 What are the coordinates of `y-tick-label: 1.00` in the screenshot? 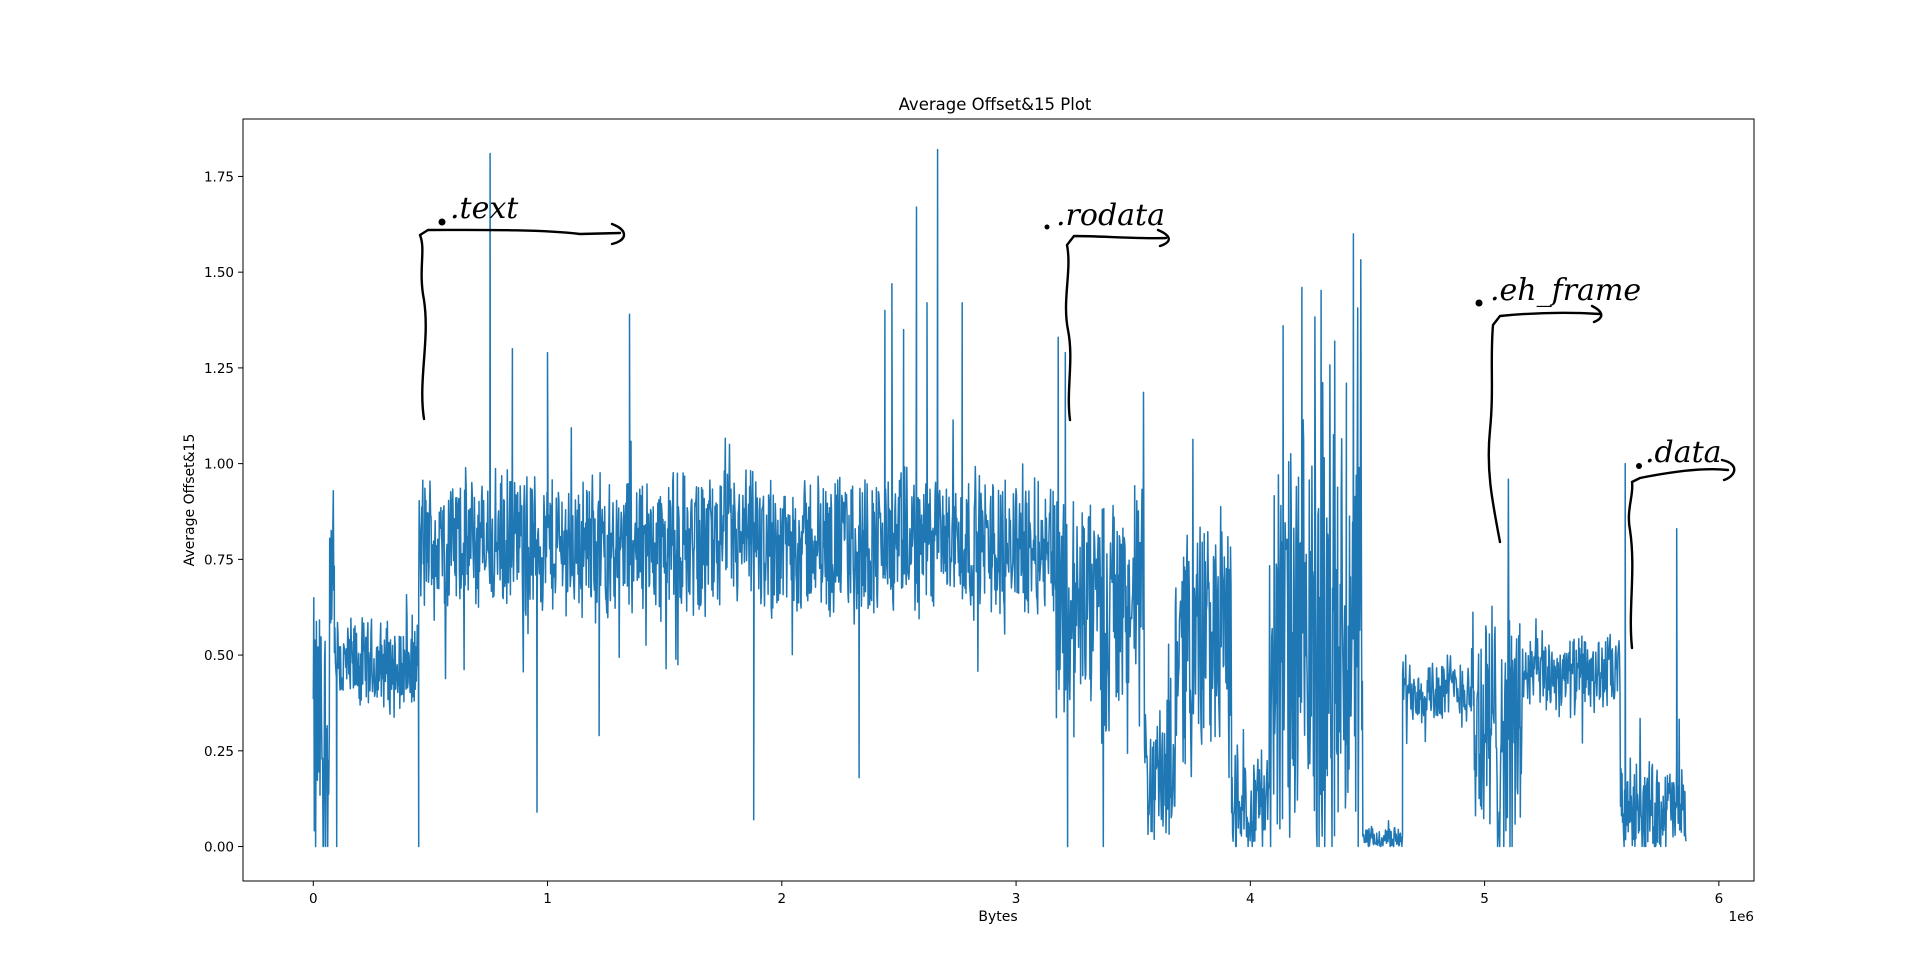 It's located at (219, 465).